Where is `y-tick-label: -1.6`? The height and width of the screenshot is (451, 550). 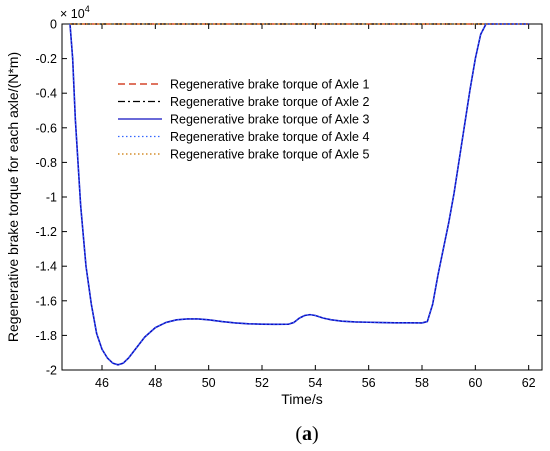 y-tick-label: -1.6 is located at coordinates (46, 301).